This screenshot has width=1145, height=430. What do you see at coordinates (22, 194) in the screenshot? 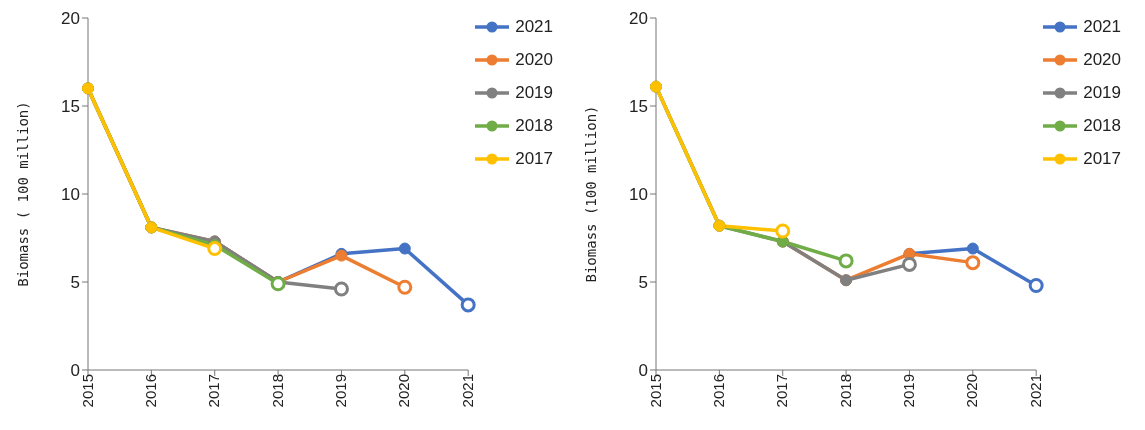
I see `y-axis-title: Biomass ( 100 million)` at bounding box center [22, 194].